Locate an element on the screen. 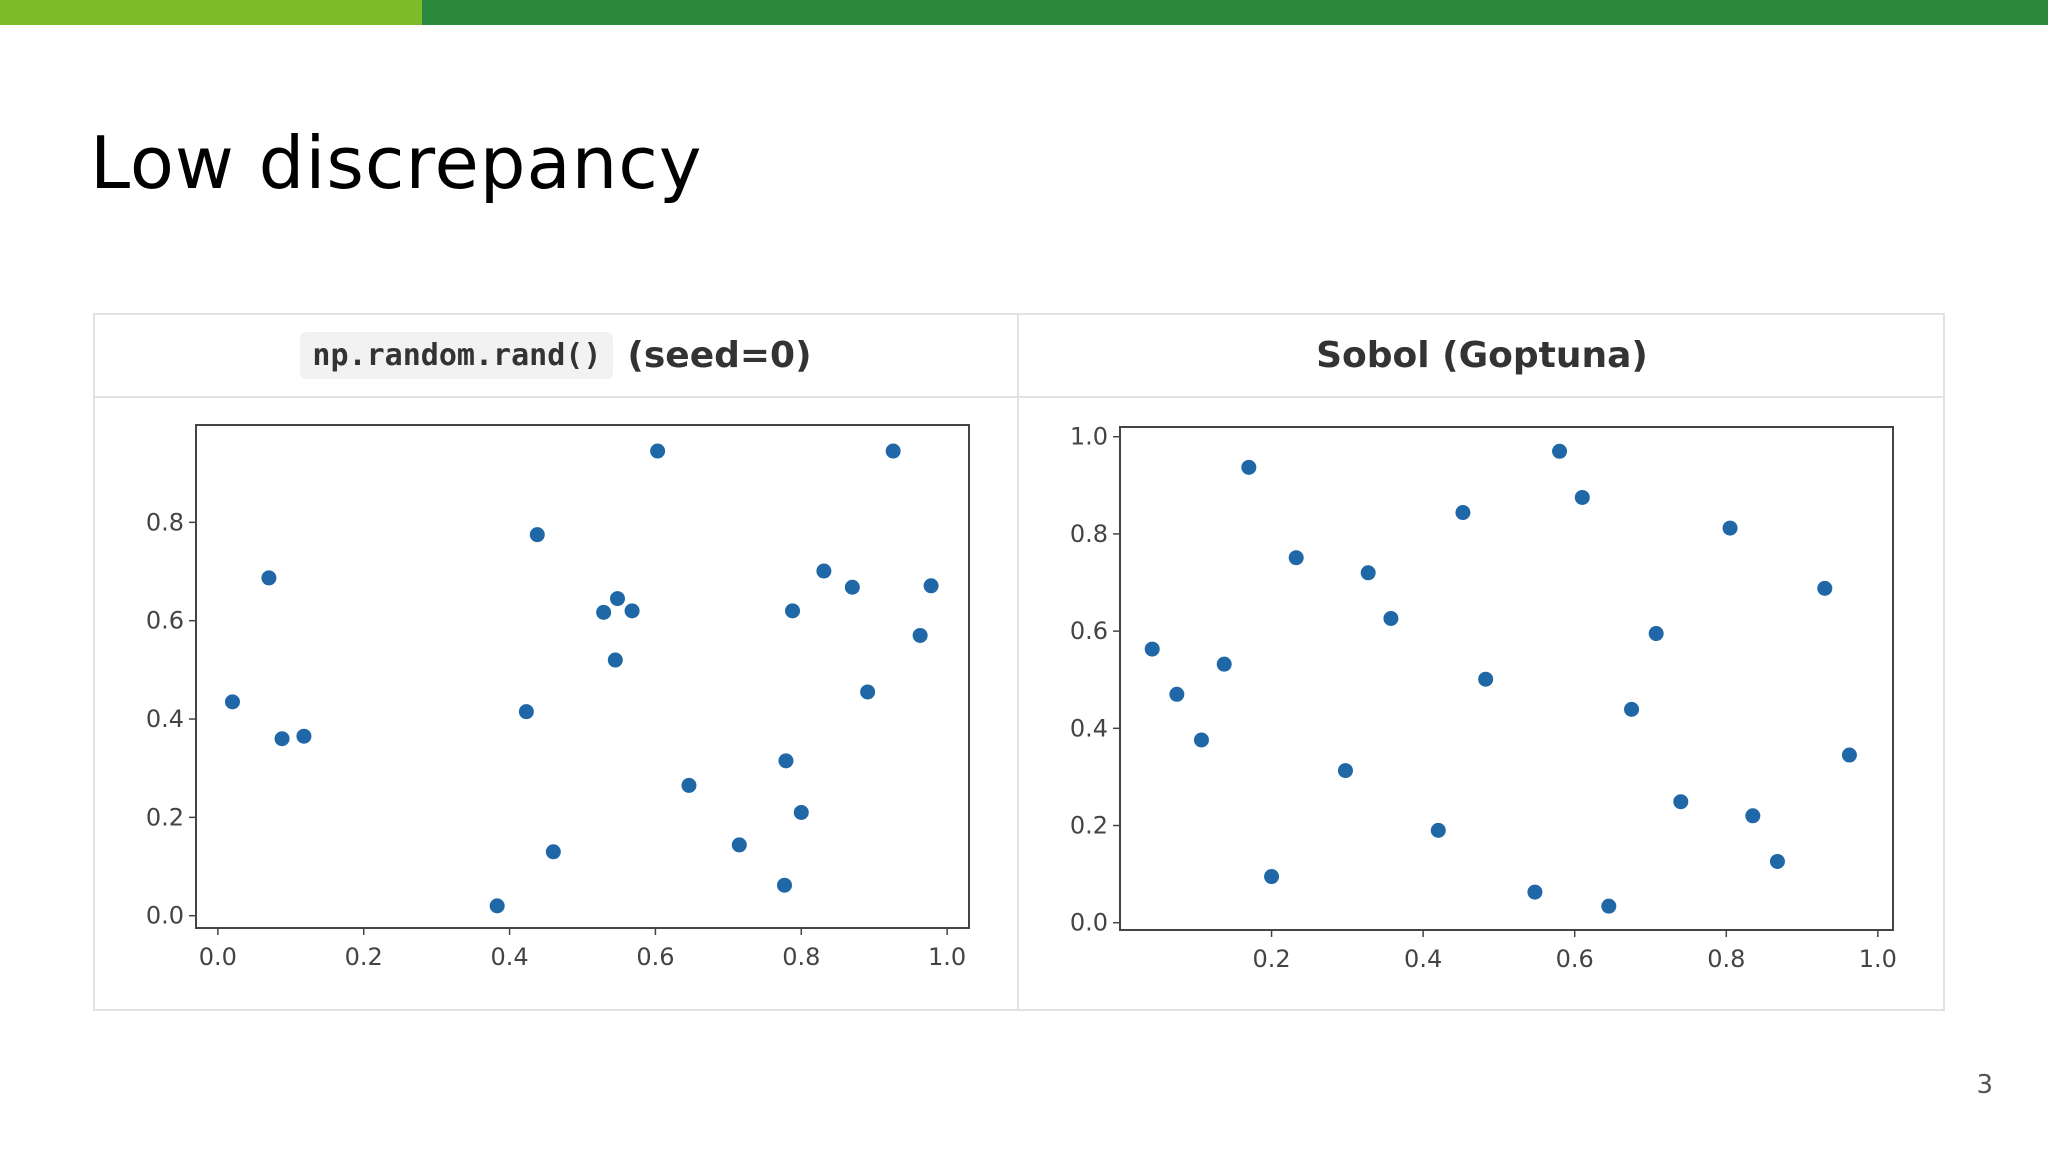  left-column-header: np.random.rand() (seed=0) is located at coordinates (556, 355).